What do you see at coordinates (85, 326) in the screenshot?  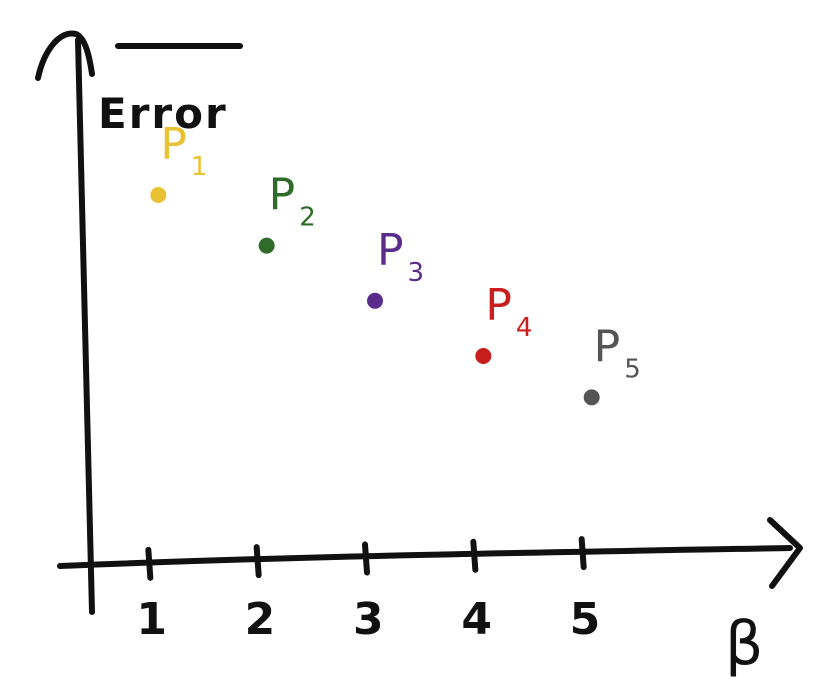 I see `y-axis` at bounding box center [85, 326].